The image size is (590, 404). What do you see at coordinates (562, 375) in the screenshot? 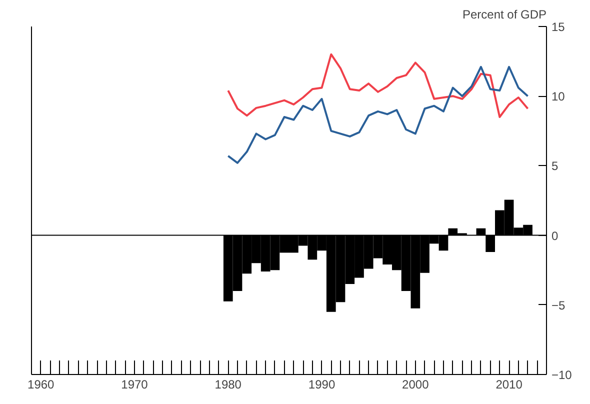
I see `y-tick-label: −10` at bounding box center [562, 375].